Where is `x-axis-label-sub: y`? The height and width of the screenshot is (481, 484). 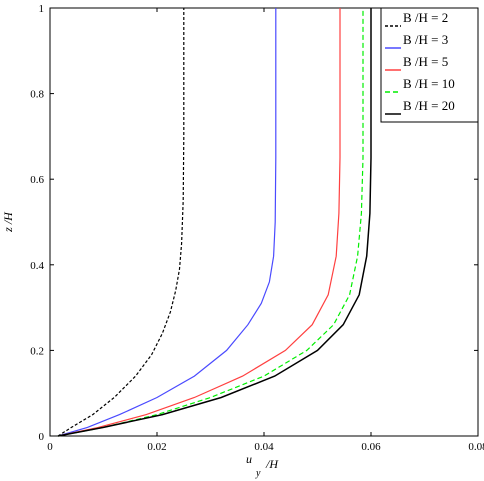
x-axis-label-sub: y is located at coordinates (258, 473).